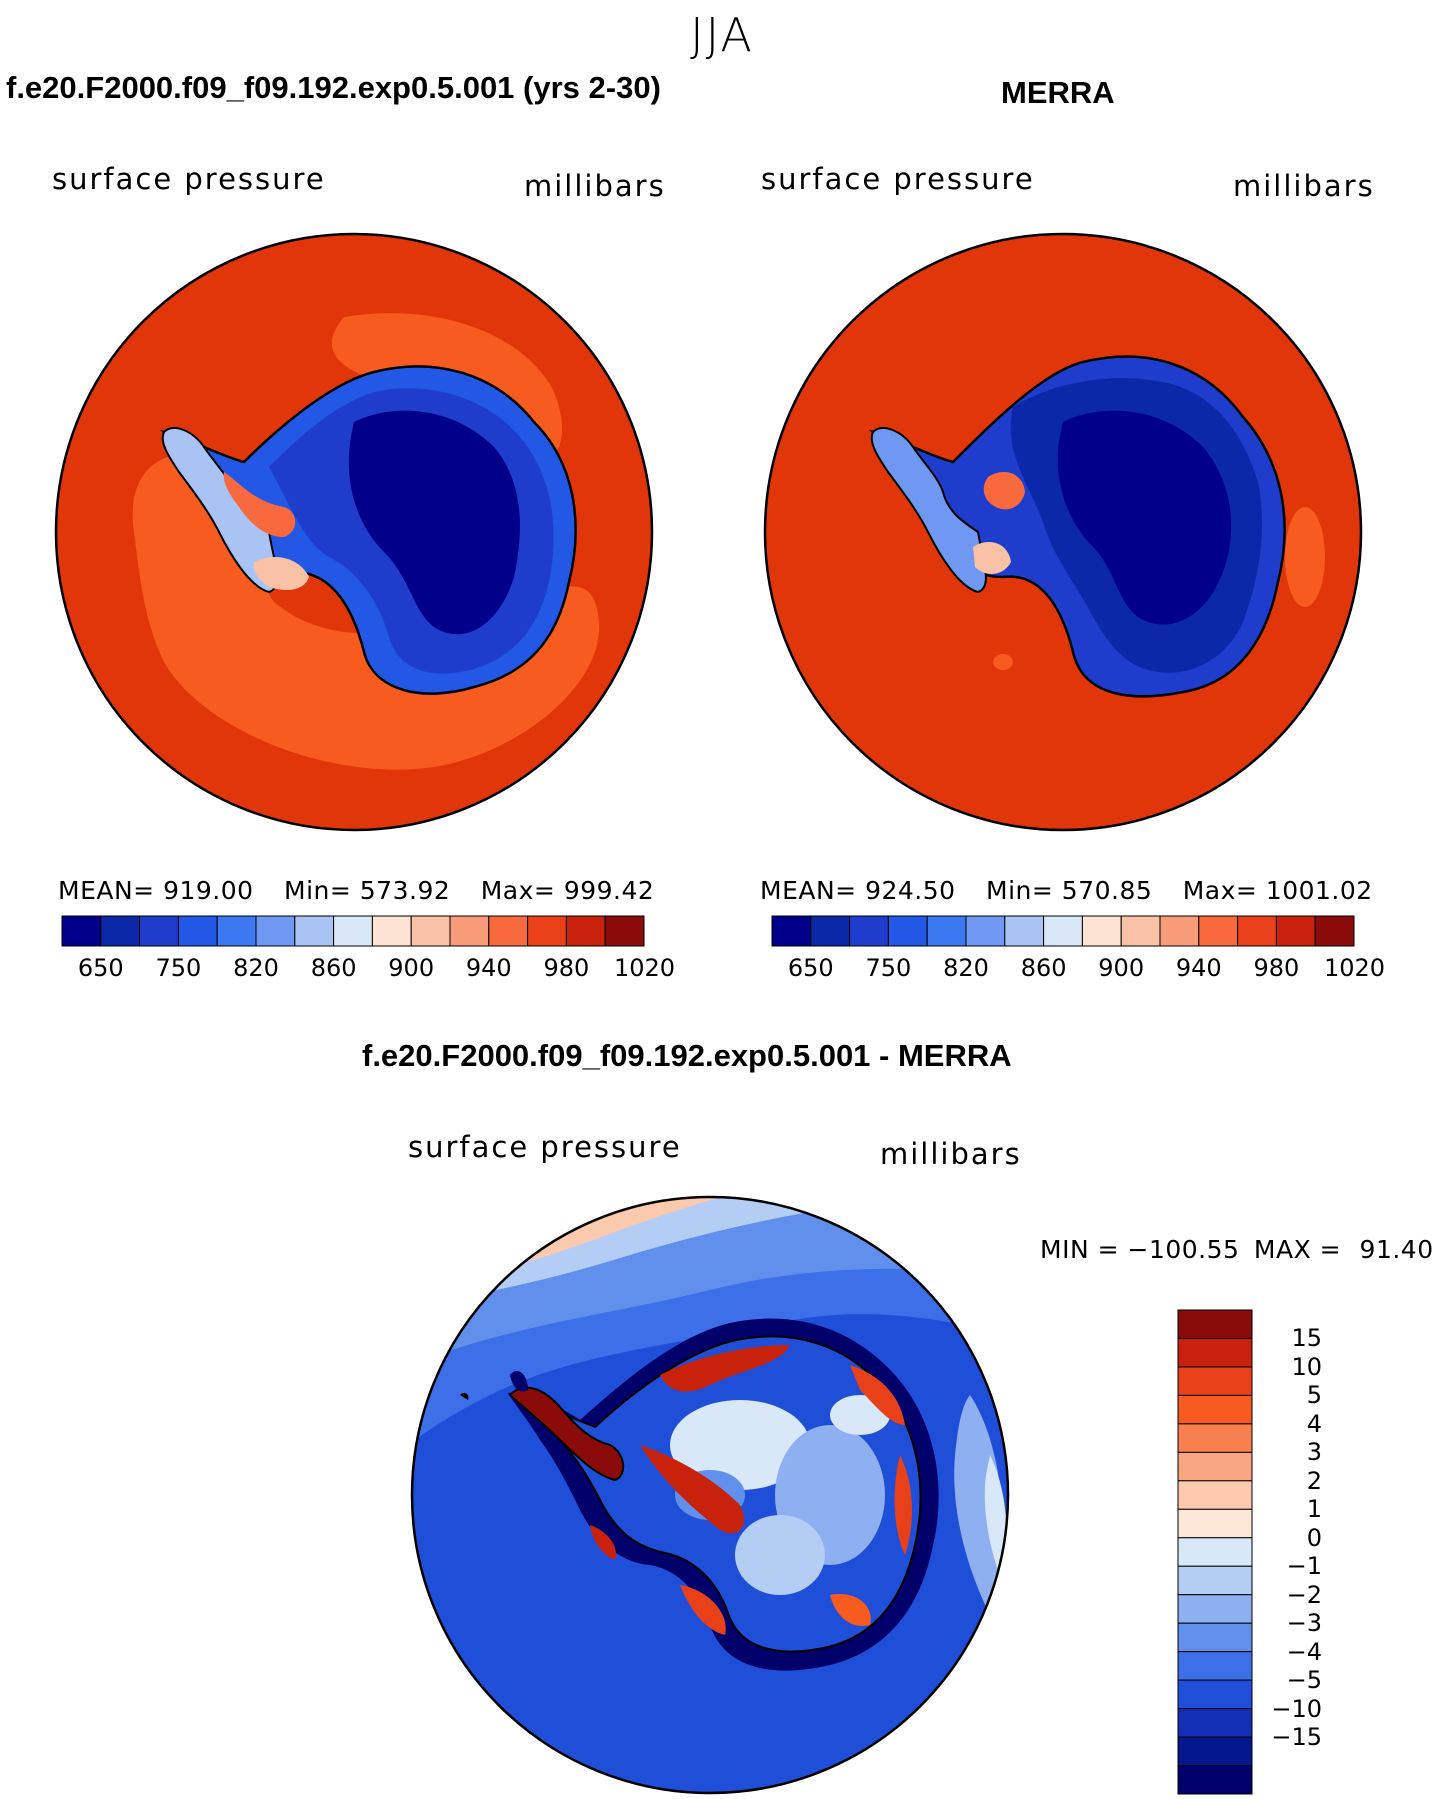  I want to click on diff-colorbar, so click(1215, 1552).